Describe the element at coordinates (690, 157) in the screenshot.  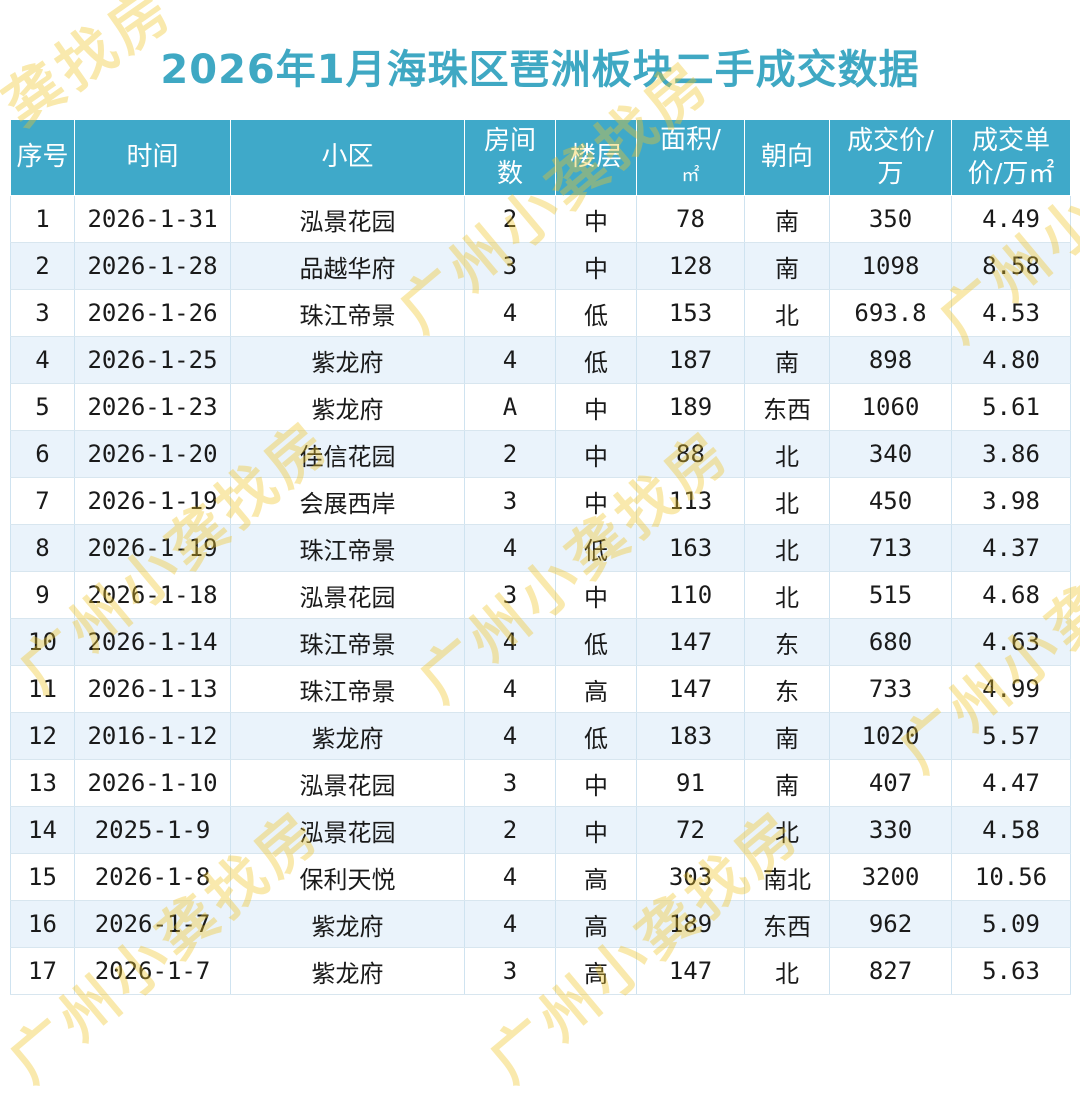
I see `header-cell-area: 面积/㎡` at that location.